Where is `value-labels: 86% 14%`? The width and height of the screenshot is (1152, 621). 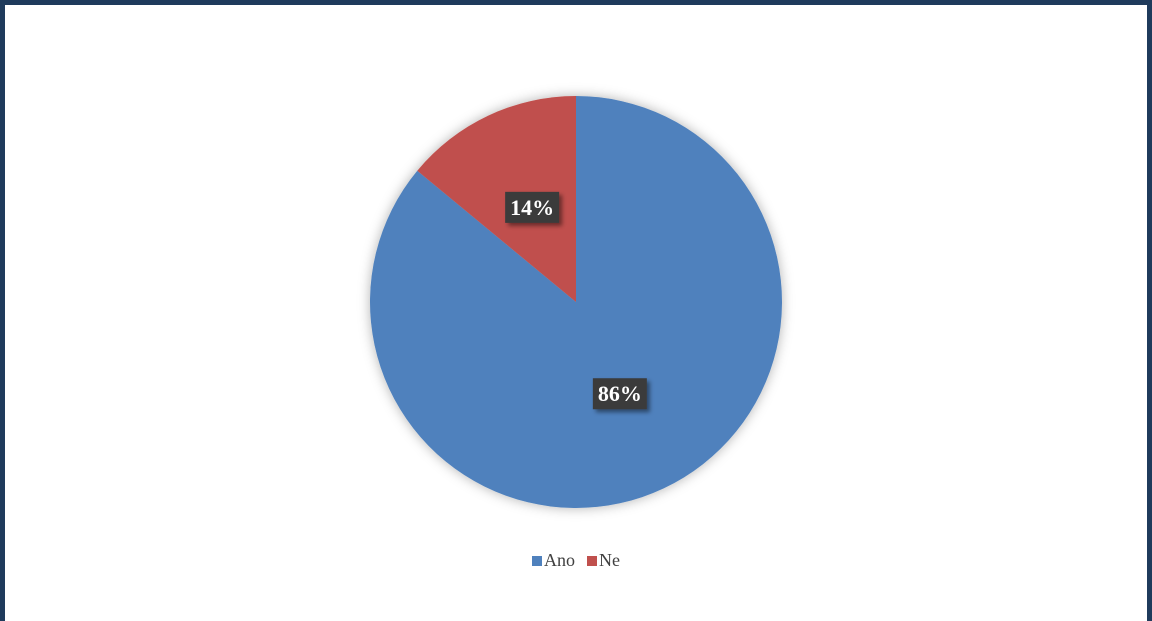 value-labels: 86% 14% is located at coordinates (576, 300).